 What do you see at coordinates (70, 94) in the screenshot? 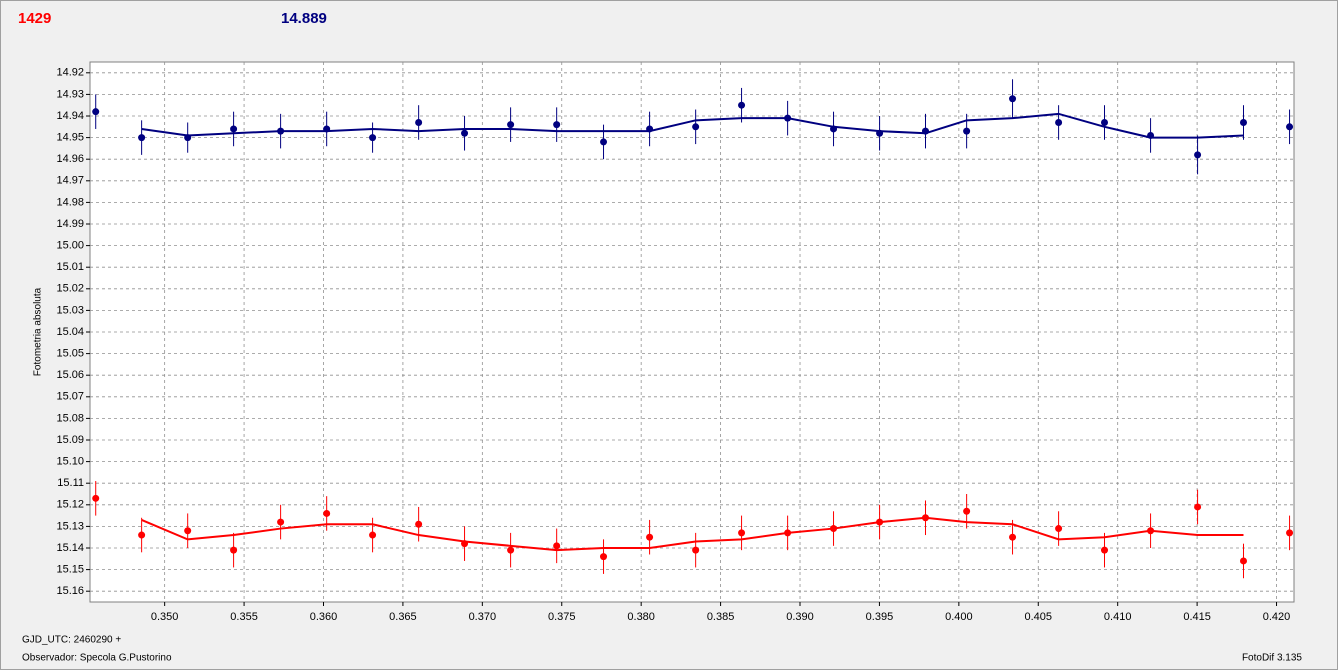
I see `y-tick-label: 14.93` at bounding box center [70, 94].